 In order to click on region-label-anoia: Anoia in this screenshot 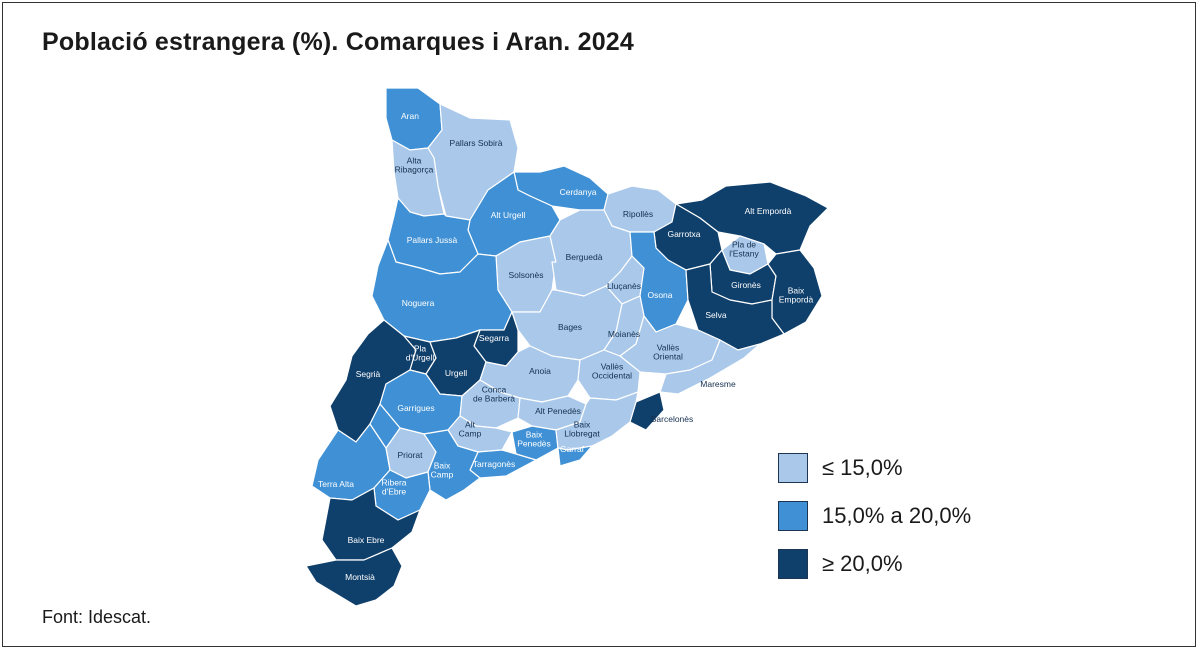, I will do `click(540, 371)`.